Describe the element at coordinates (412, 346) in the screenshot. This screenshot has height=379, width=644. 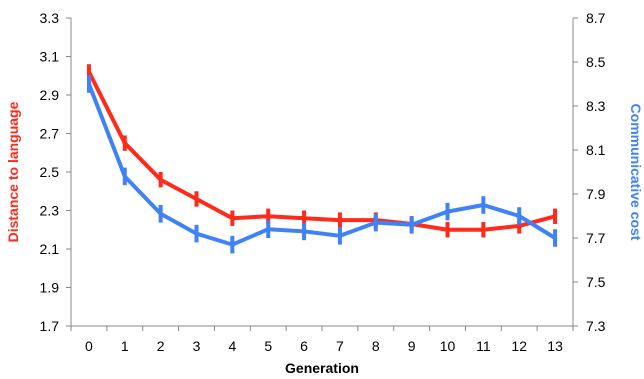
I see `x-tick-label: 9` at that location.